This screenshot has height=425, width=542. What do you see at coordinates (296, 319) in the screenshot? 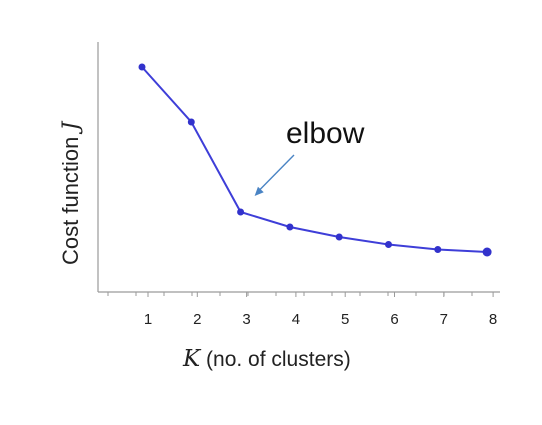
I see `x-tick-label: 4` at bounding box center [296, 319].